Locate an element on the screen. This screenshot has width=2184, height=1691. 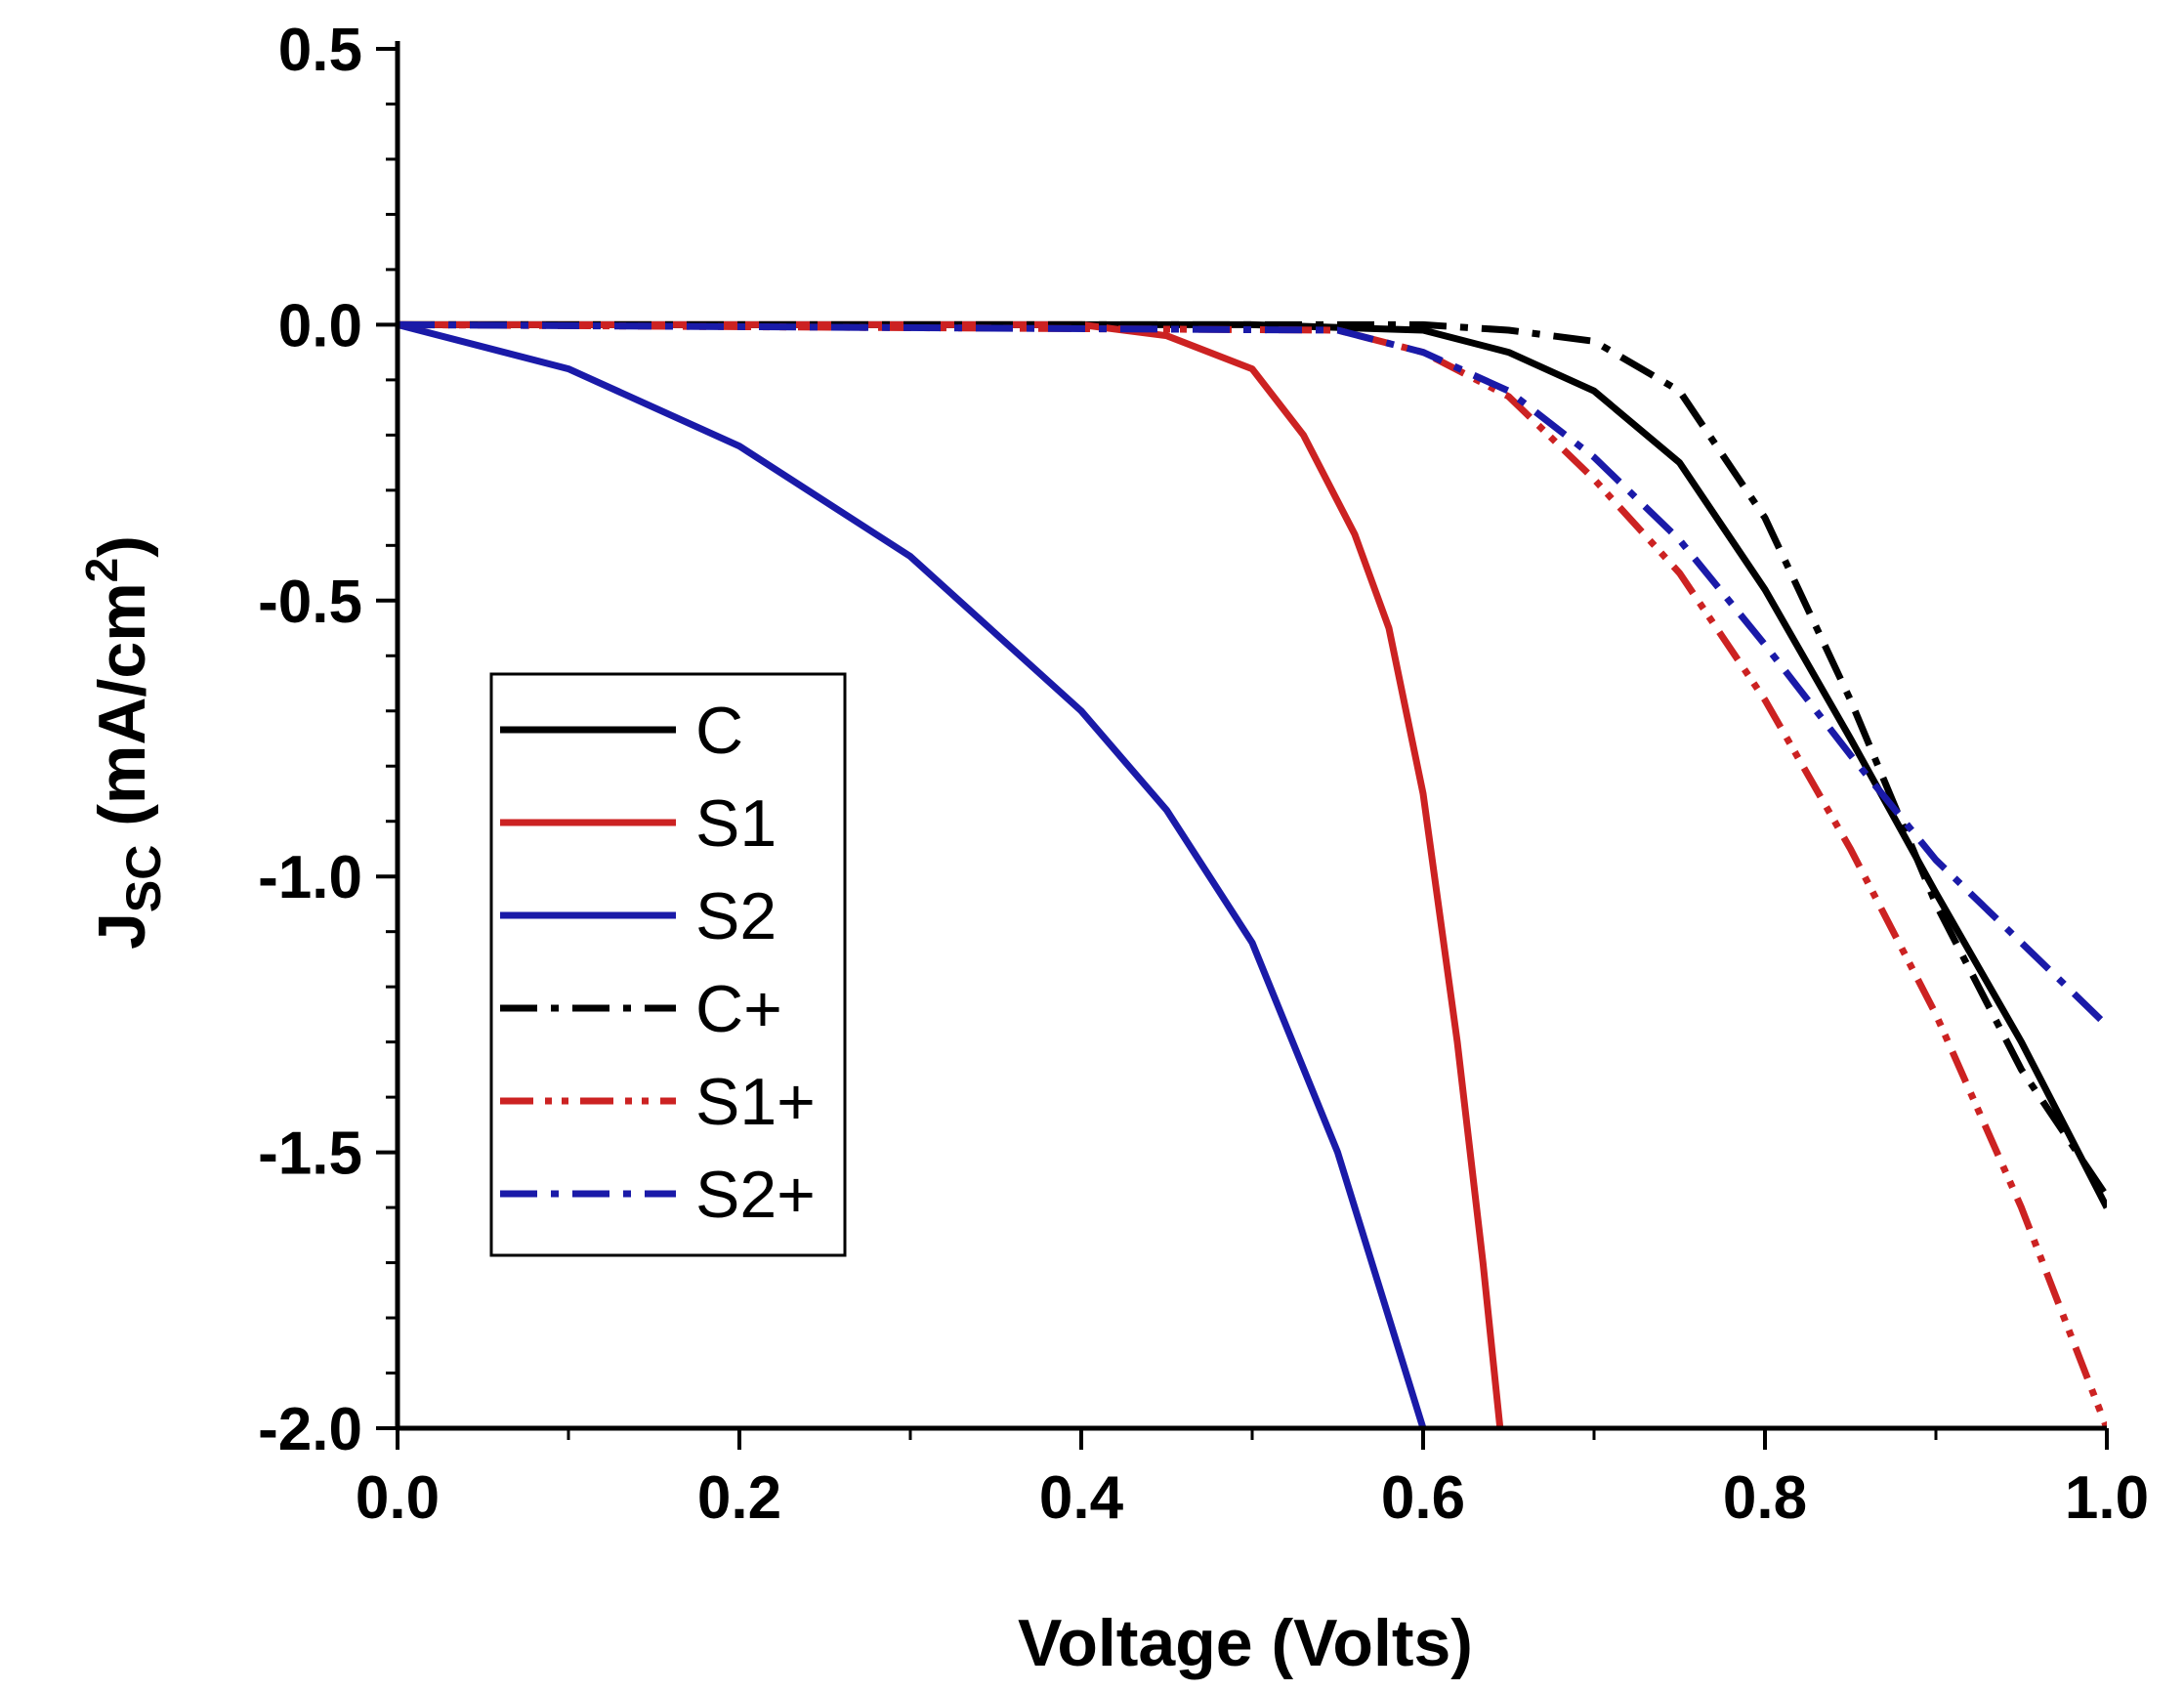
y-tick-label: -2.0 is located at coordinates (310, 1430).